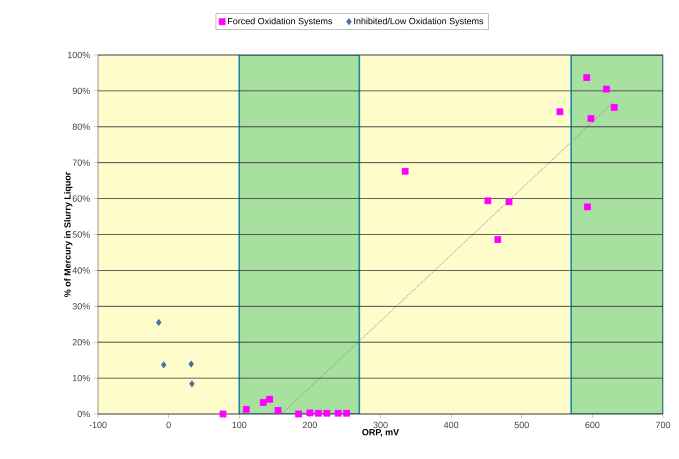 Image resolution: width=679 pixels, height=459 pixels. Describe the element at coordinates (280, 22) in the screenshot. I see `legend-label: Forced Oxidation Systems` at that location.